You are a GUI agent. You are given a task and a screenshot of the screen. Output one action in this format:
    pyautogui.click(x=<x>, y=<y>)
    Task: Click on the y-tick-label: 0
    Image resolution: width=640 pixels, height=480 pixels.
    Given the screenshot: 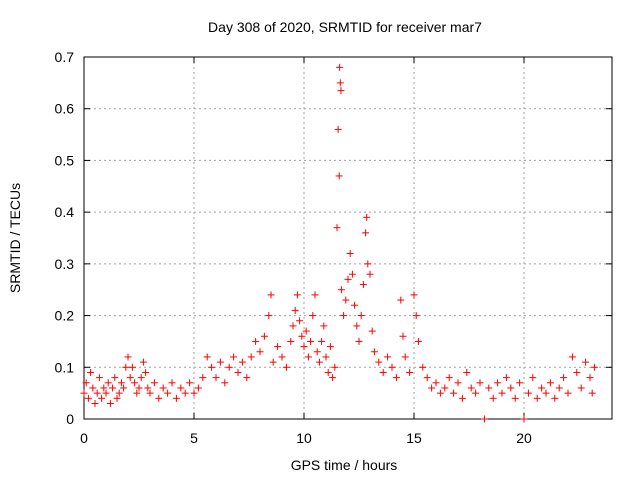 What is the action you would take?
    pyautogui.click(x=70, y=419)
    